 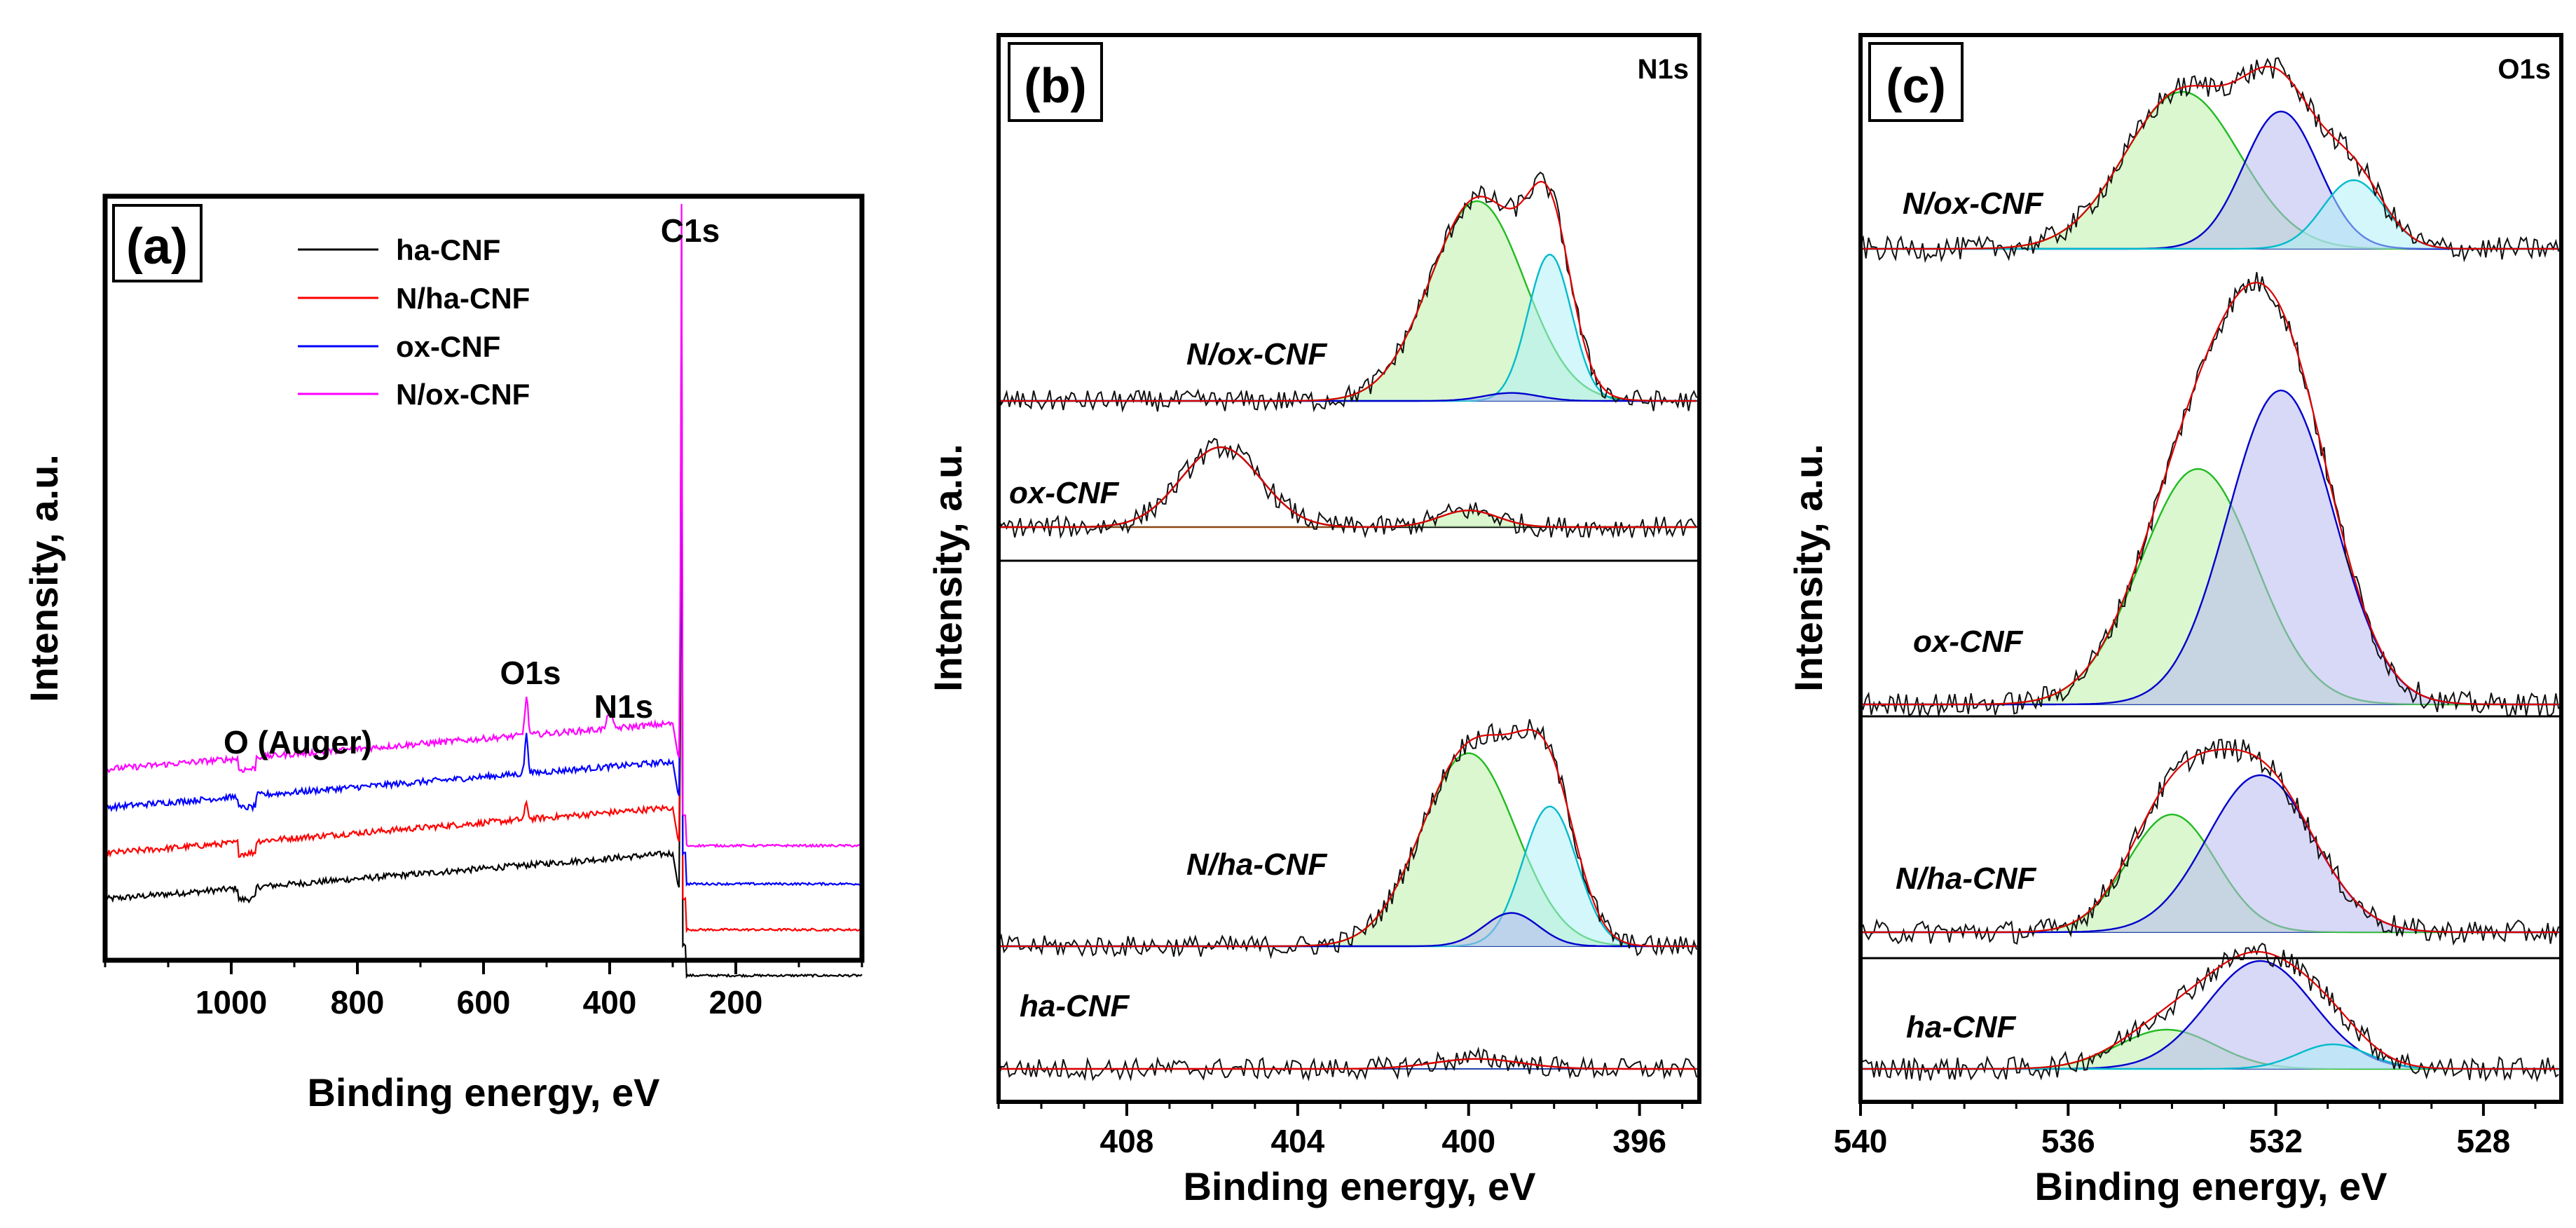 I want to click on panel-b-title: N1s, so click(x=1664, y=69).